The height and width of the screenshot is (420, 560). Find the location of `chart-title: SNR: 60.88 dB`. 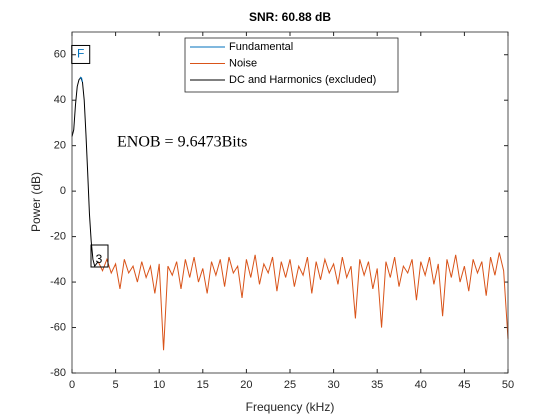

chart-title: SNR: 60.88 dB is located at coordinates (290, 17).